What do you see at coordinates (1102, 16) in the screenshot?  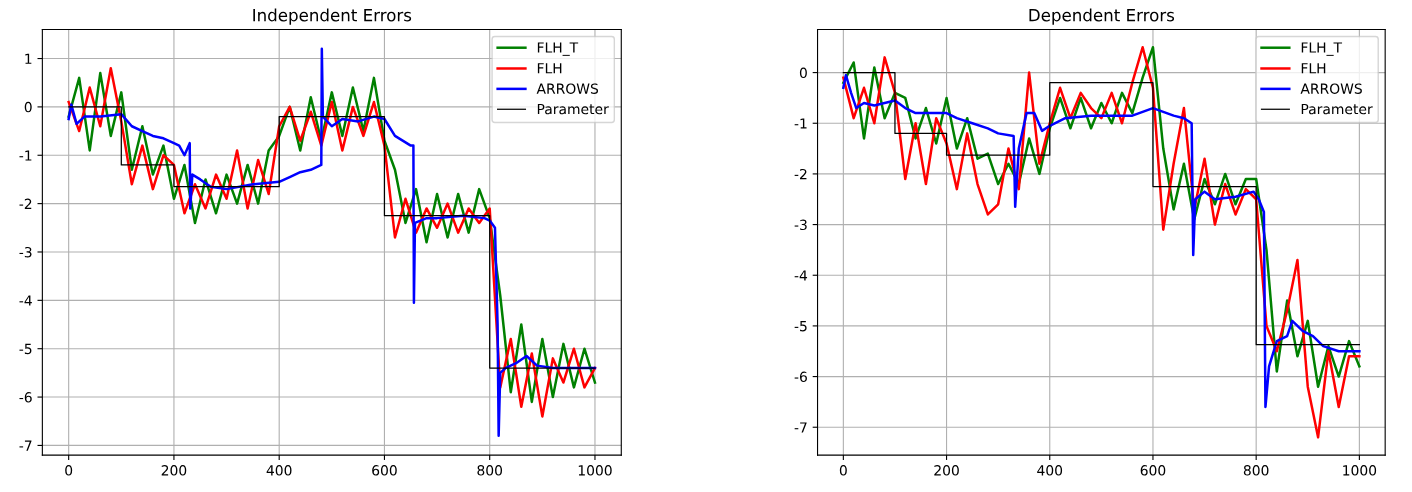 I see `chart-title: Dependent Errors` at bounding box center [1102, 16].